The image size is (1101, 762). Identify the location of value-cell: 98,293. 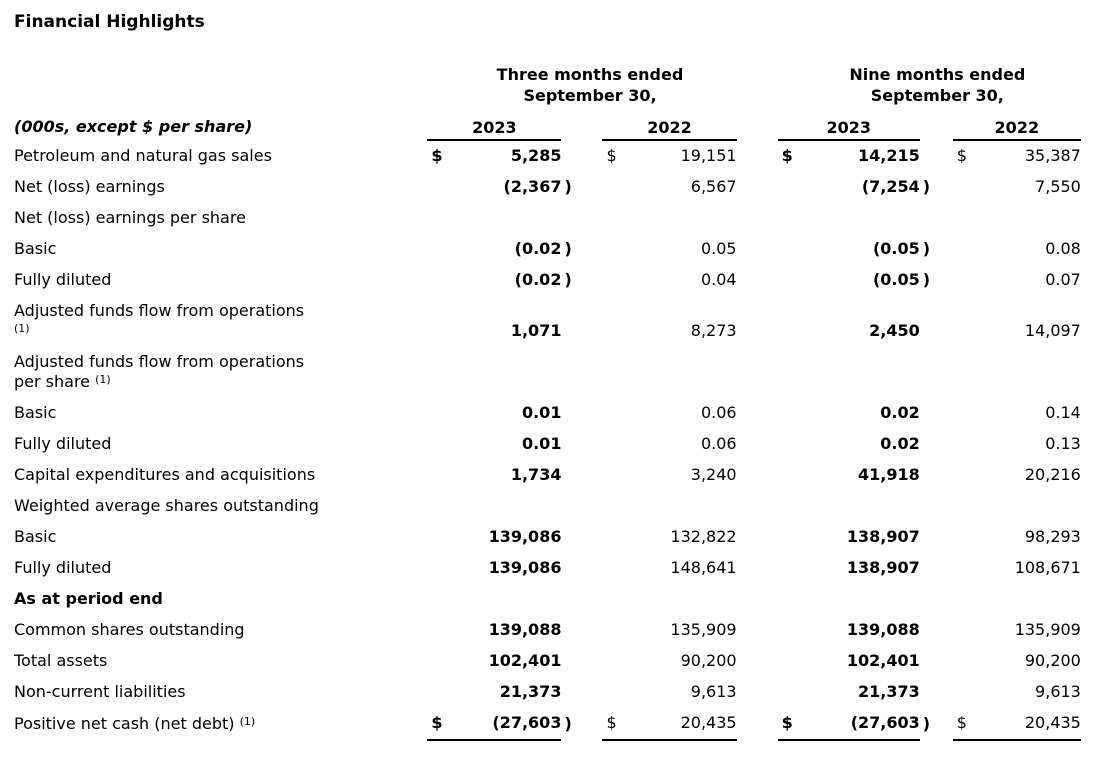
(1052, 536).